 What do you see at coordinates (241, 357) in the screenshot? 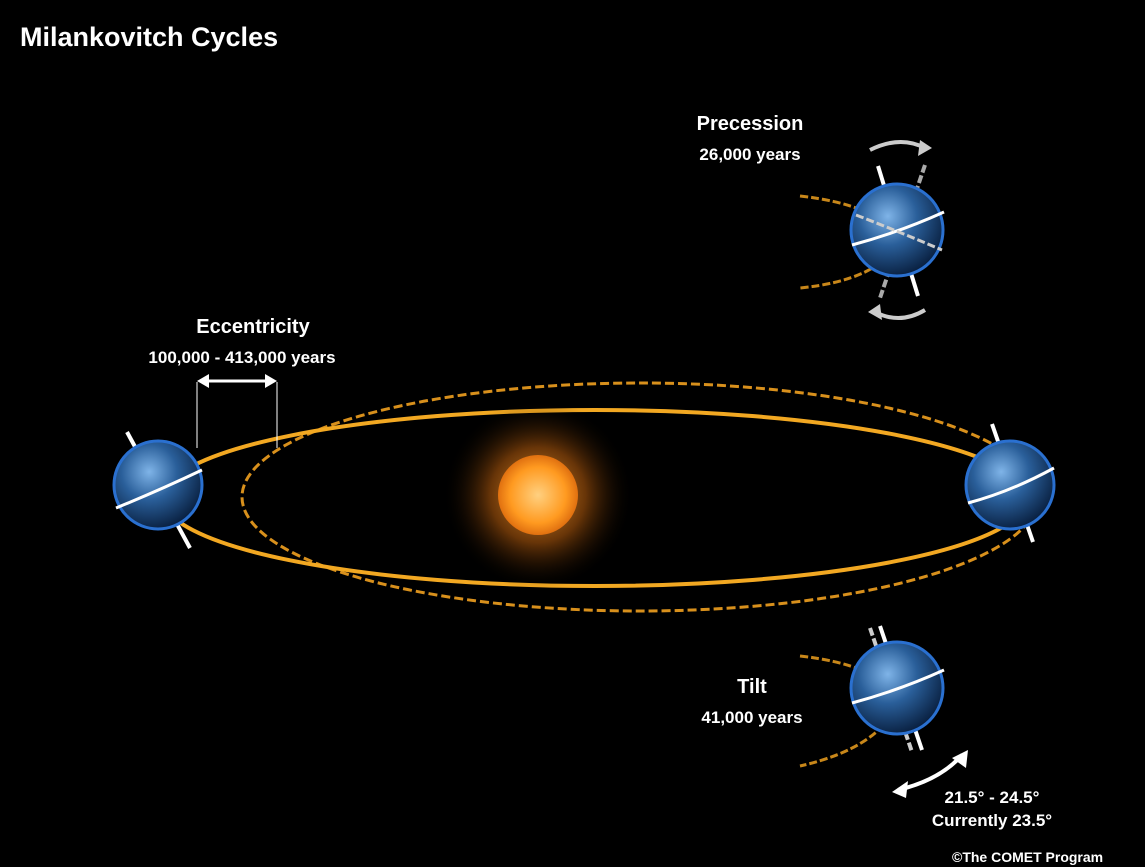
I see `eccentricity-period: 100,000 - 413,000 years` at bounding box center [241, 357].